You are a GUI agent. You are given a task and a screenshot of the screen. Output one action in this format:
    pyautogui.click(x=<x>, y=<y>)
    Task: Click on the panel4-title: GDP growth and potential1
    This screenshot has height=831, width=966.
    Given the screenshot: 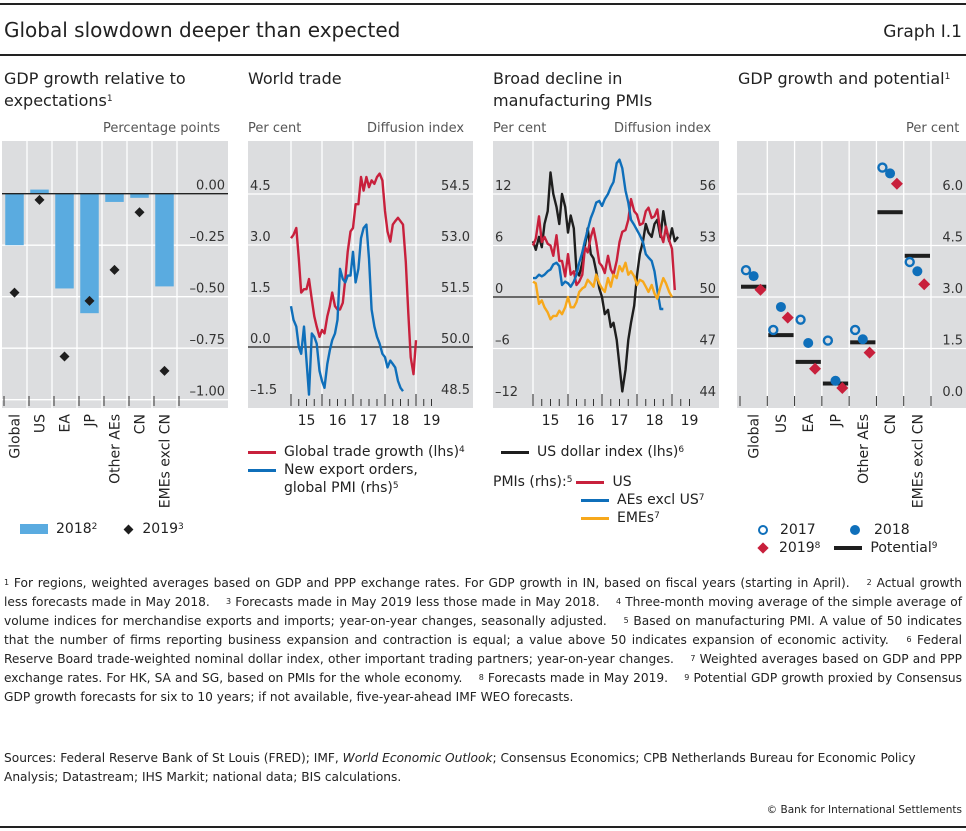 What is the action you would take?
    pyautogui.click(x=844, y=78)
    